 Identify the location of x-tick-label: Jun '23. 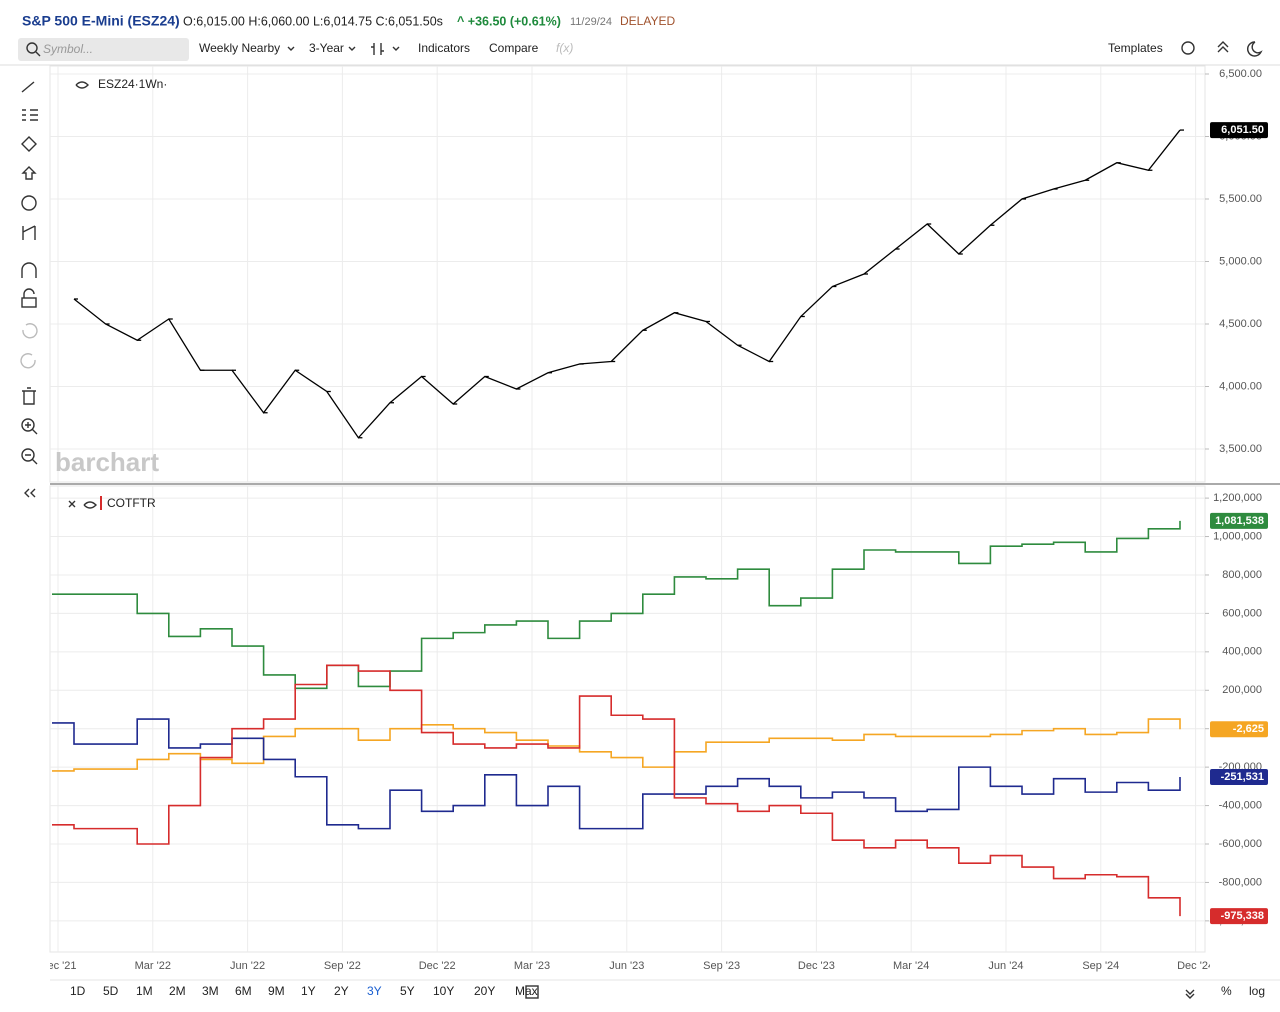
(626, 966).